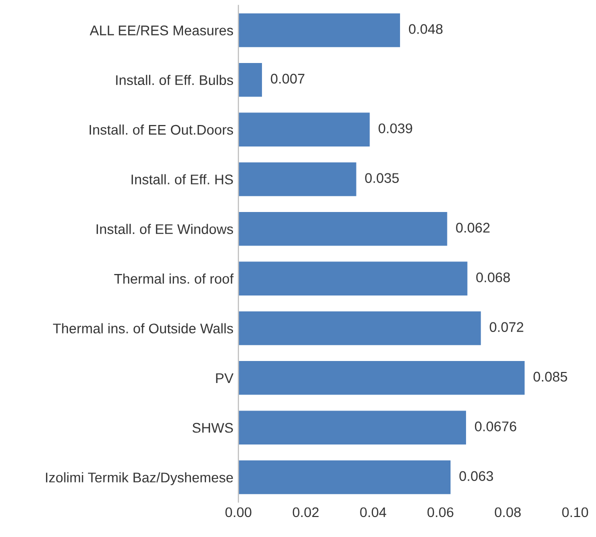 The width and height of the screenshot is (596, 537). What do you see at coordinates (575, 512) in the screenshot?
I see `x-tick-label: 0.10` at bounding box center [575, 512].